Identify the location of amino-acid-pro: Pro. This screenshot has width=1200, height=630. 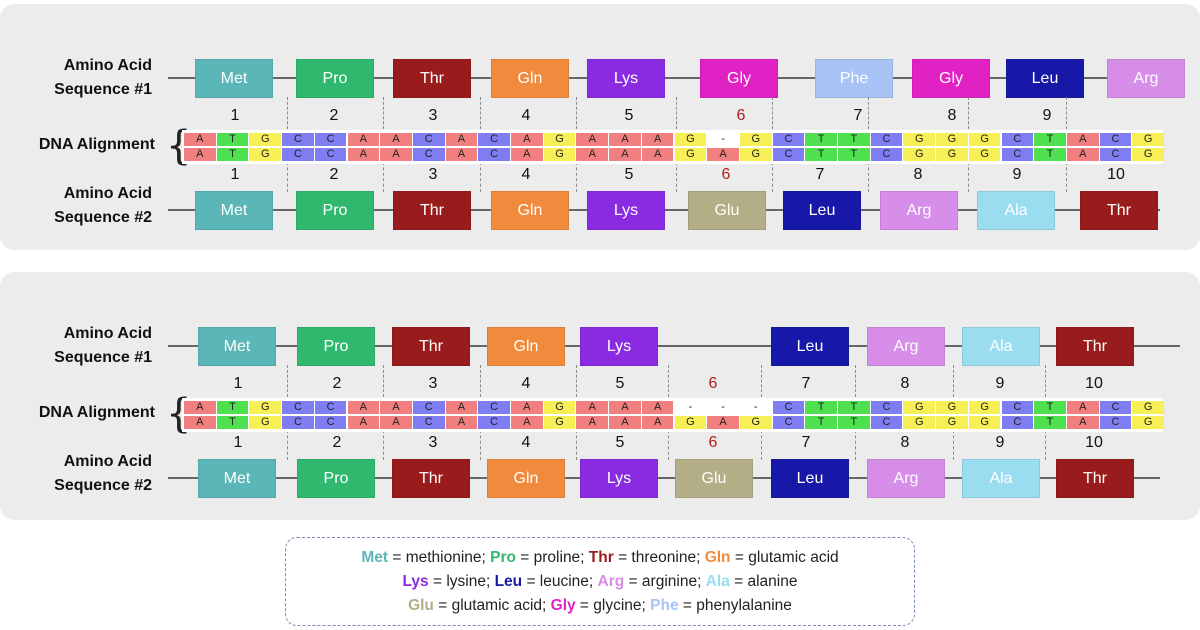
(336, 478).